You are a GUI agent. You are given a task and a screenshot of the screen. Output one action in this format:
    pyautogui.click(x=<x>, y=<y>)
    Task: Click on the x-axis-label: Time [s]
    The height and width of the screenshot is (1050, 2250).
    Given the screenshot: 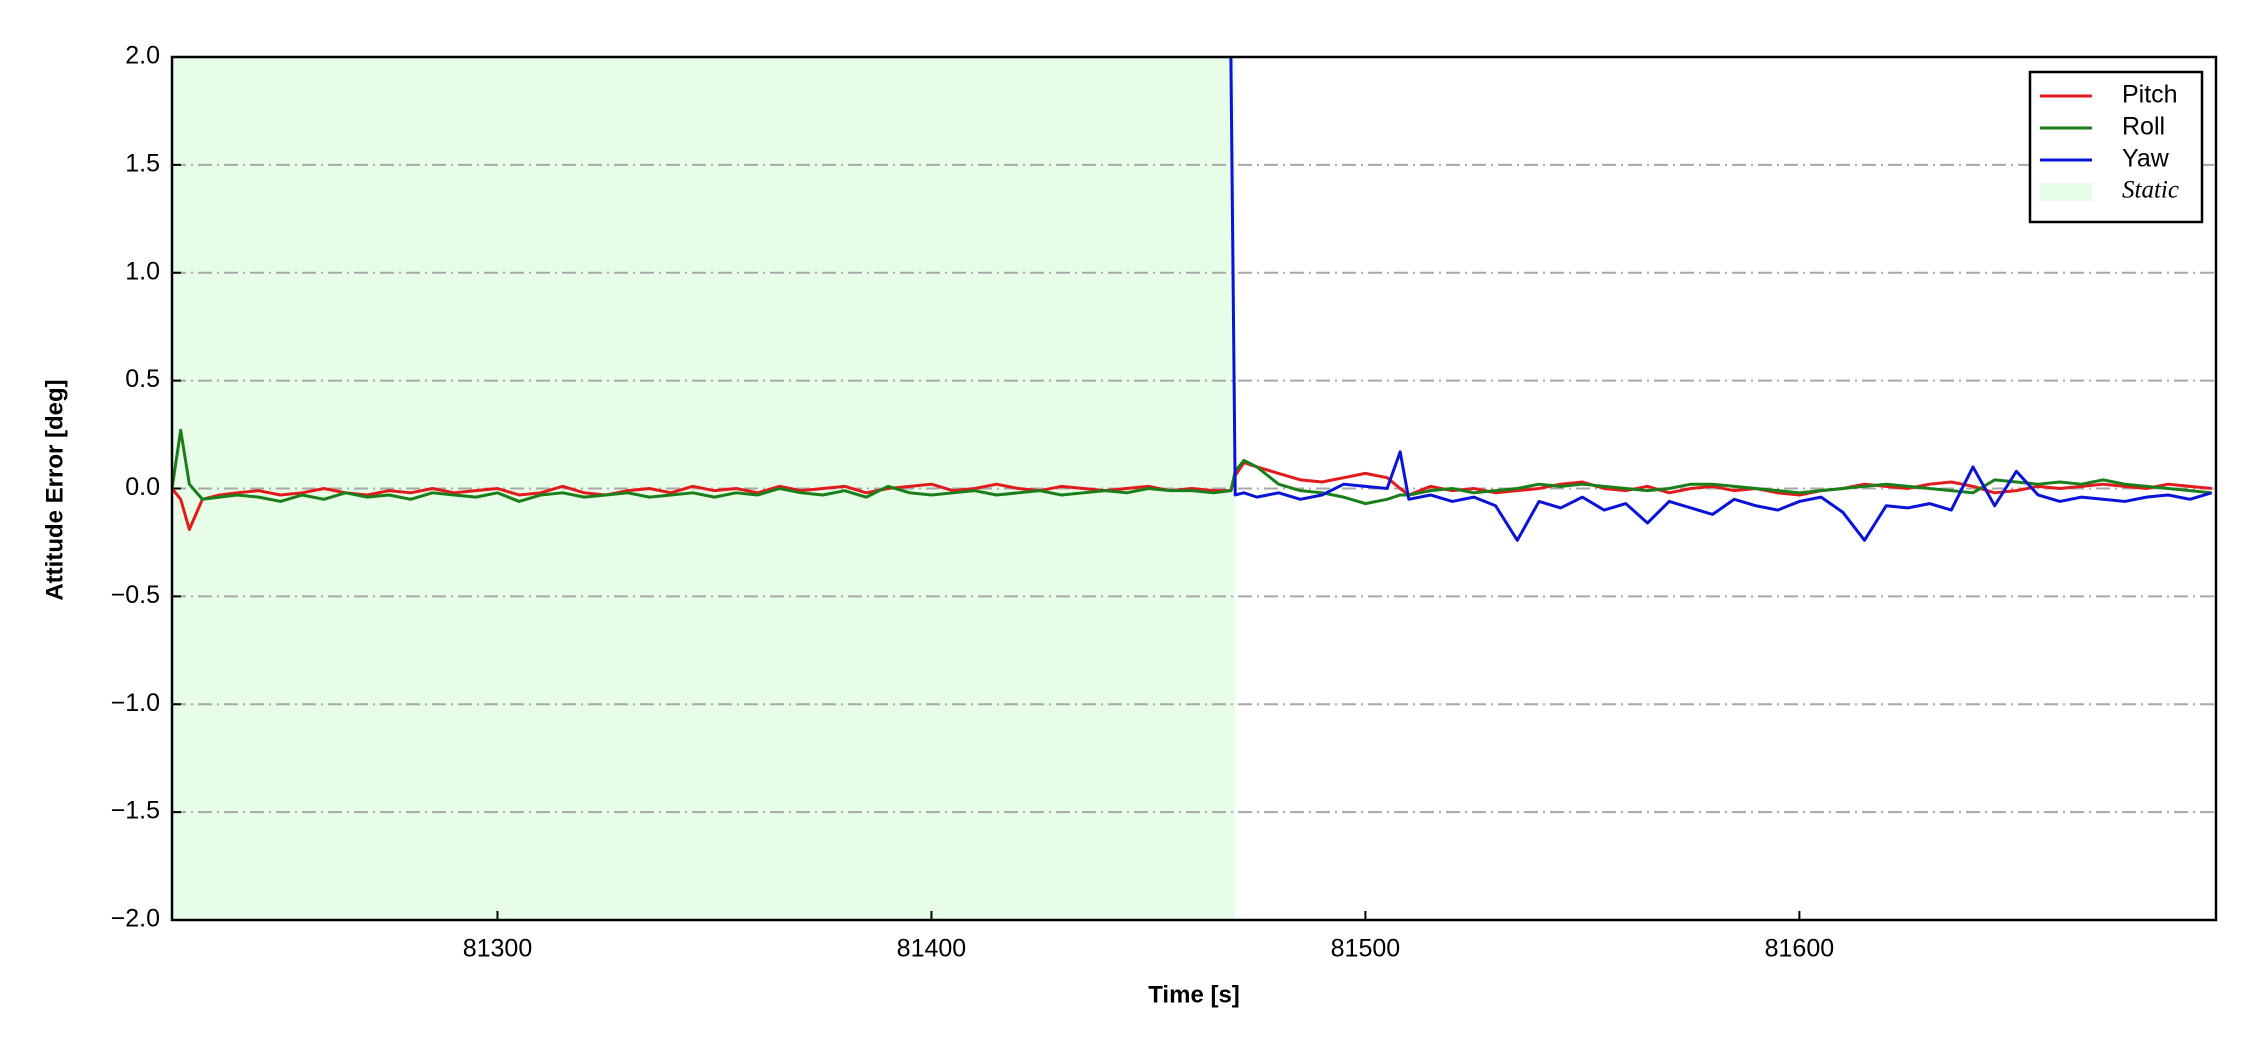 What is the action you would take?
    pyautogui.click(x=1194, y=994)
    